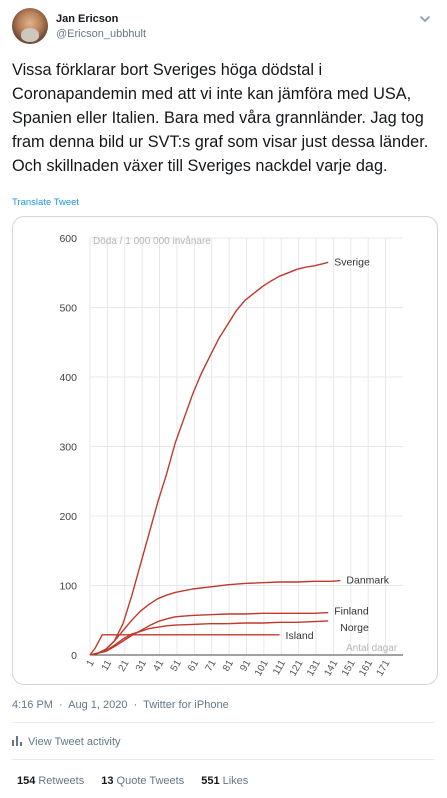  What do you see at coordinates (141, 666) in the screenshot?
I see `x-tick-label: 31` at bounding box center [141, 666].